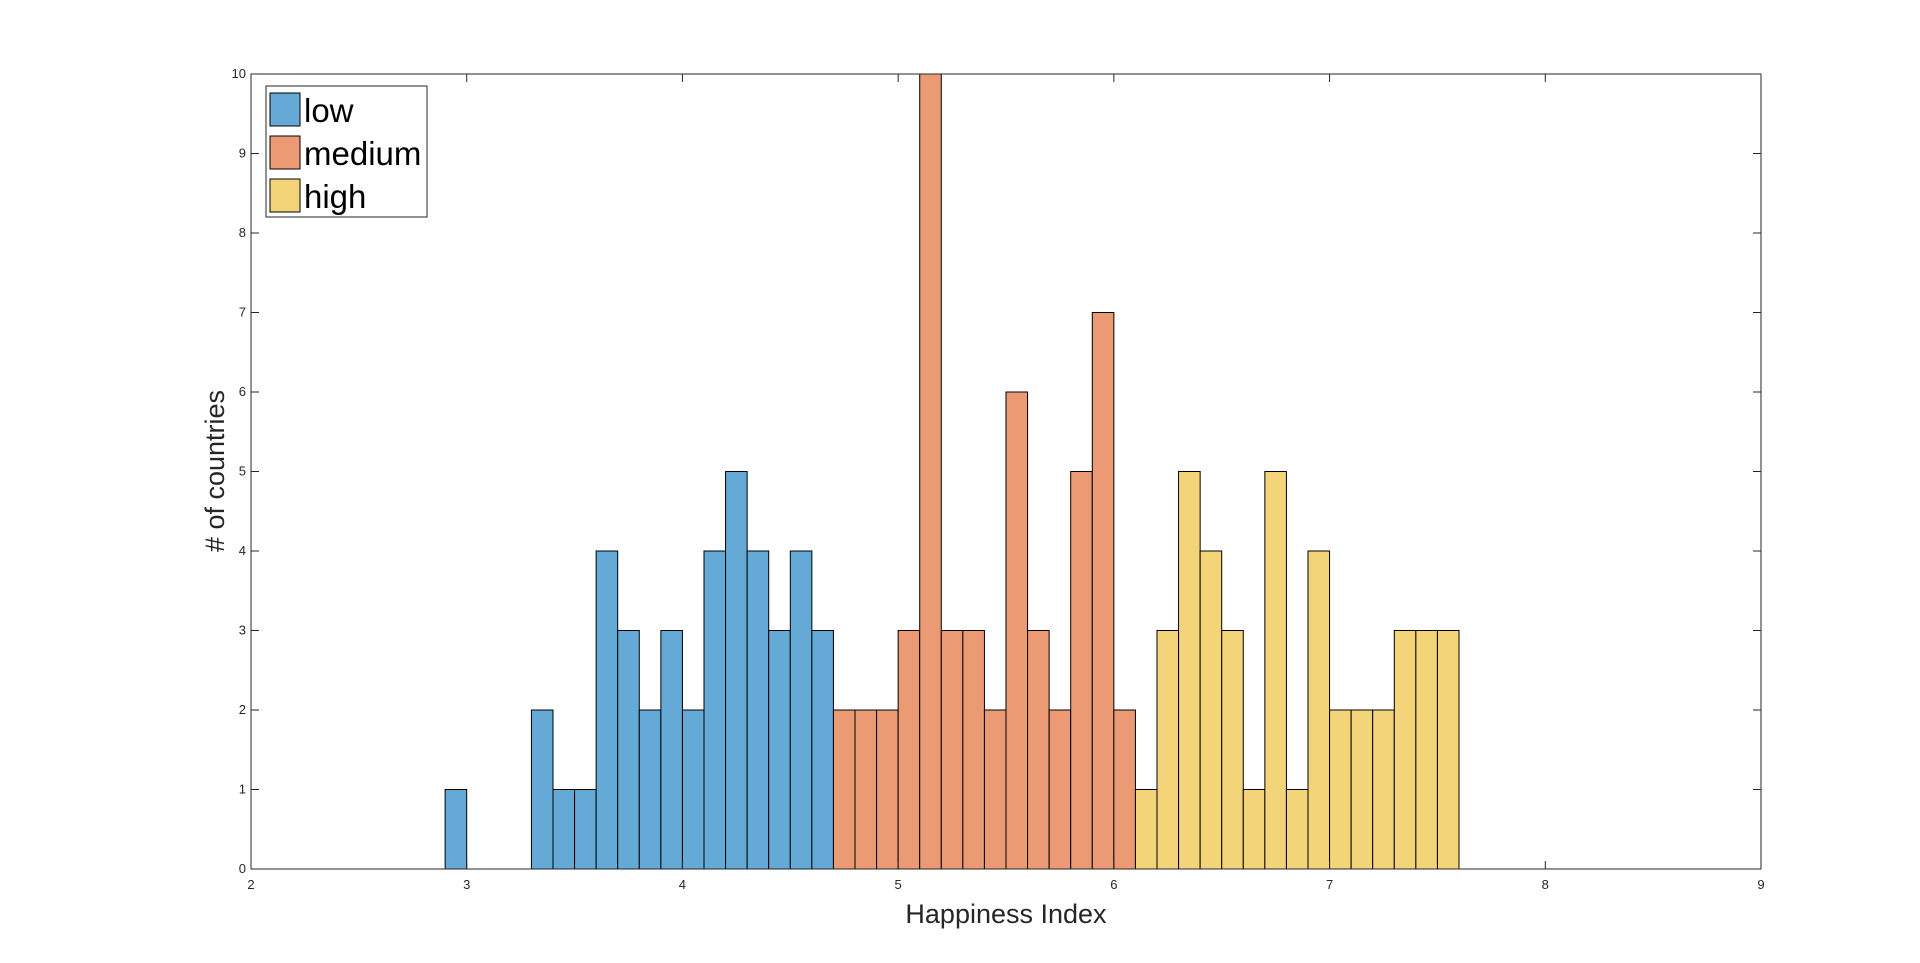 This screenshot has height=963, width=1920. Describe the element at coordinates (1545, 884) in the screenshot. I see `x-tick-label-6: 8` at that location.